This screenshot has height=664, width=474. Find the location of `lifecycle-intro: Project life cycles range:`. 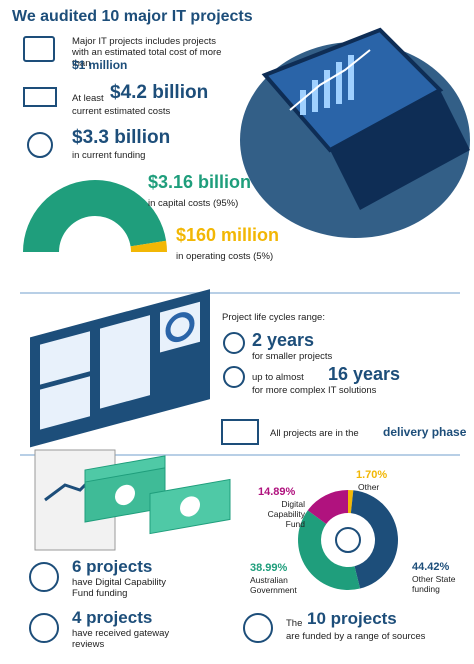

lifecycle-intro: Project life cycles range: is located at coordinates (273, 317).